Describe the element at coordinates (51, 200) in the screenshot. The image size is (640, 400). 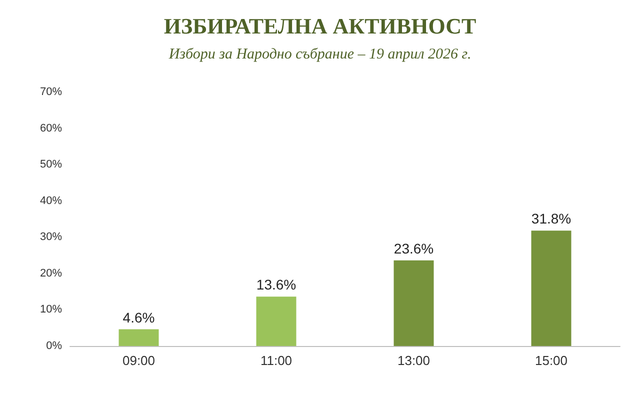
I see `y-tick-label: 40%` at that location.